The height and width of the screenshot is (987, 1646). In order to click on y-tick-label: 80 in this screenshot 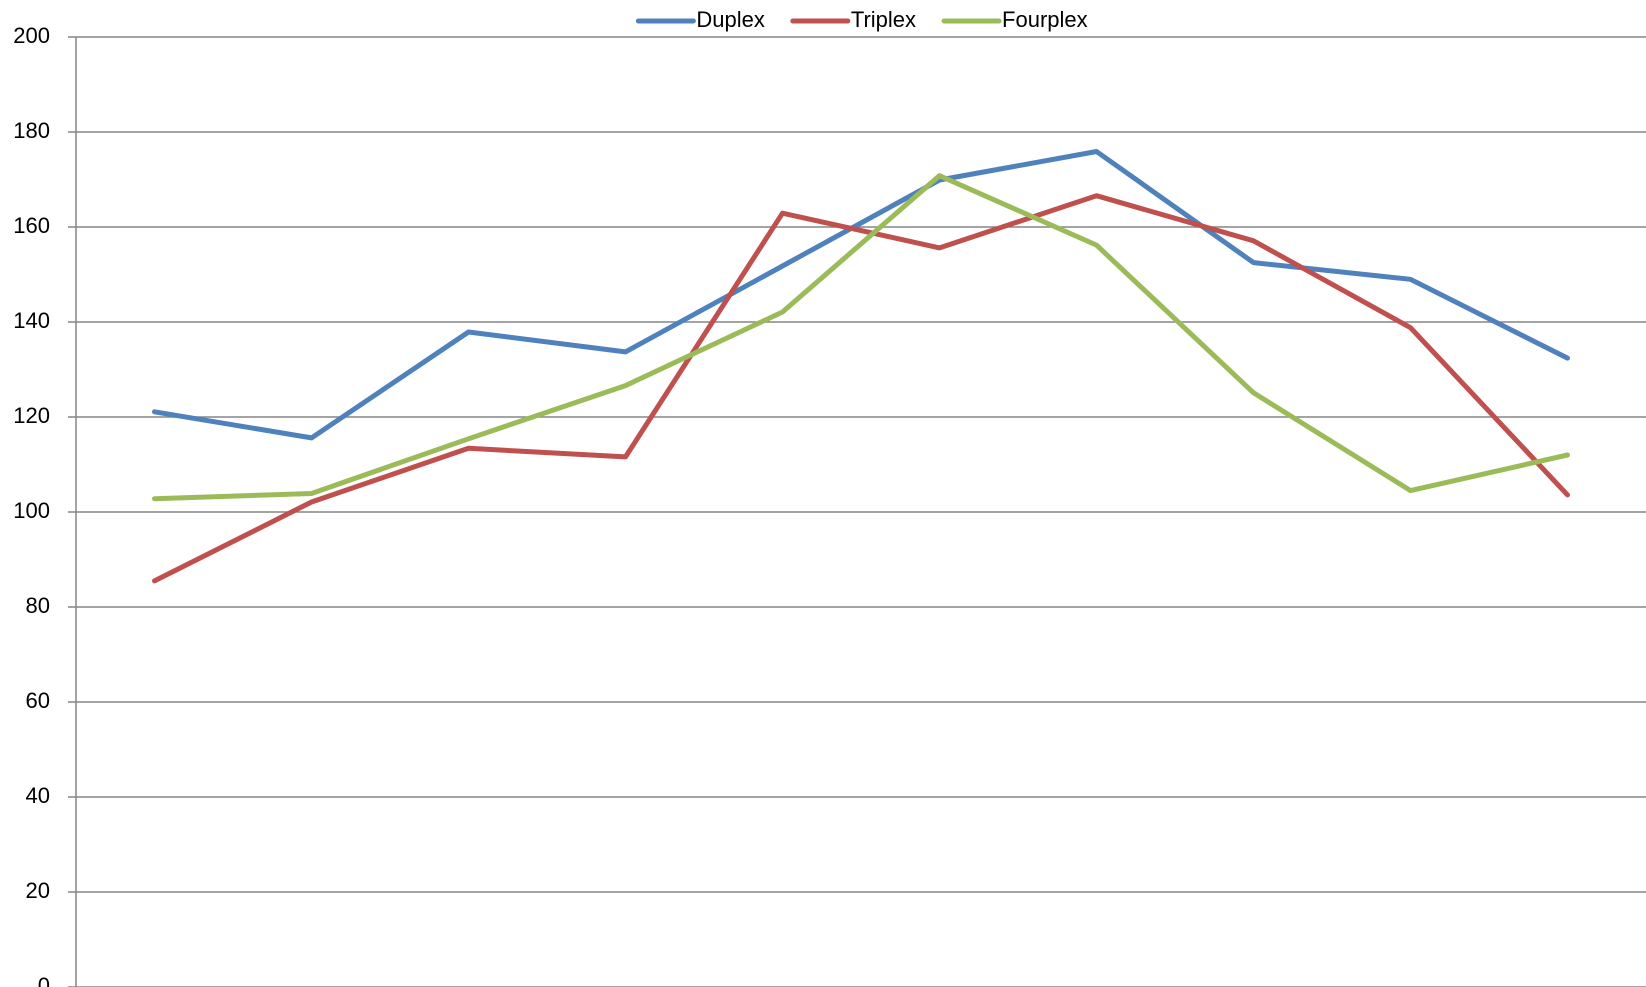, I will do `click(38, 605)`.